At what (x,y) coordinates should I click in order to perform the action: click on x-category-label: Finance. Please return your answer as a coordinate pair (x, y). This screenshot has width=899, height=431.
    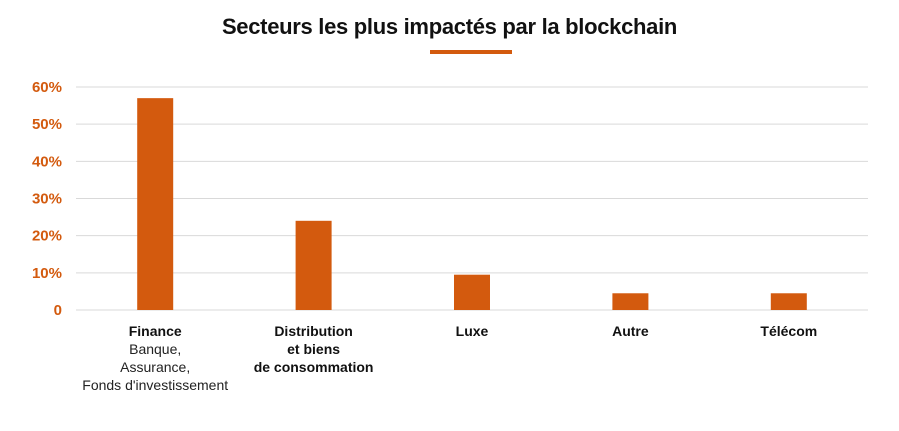
    Looking at the image, I should click on (155, 331).